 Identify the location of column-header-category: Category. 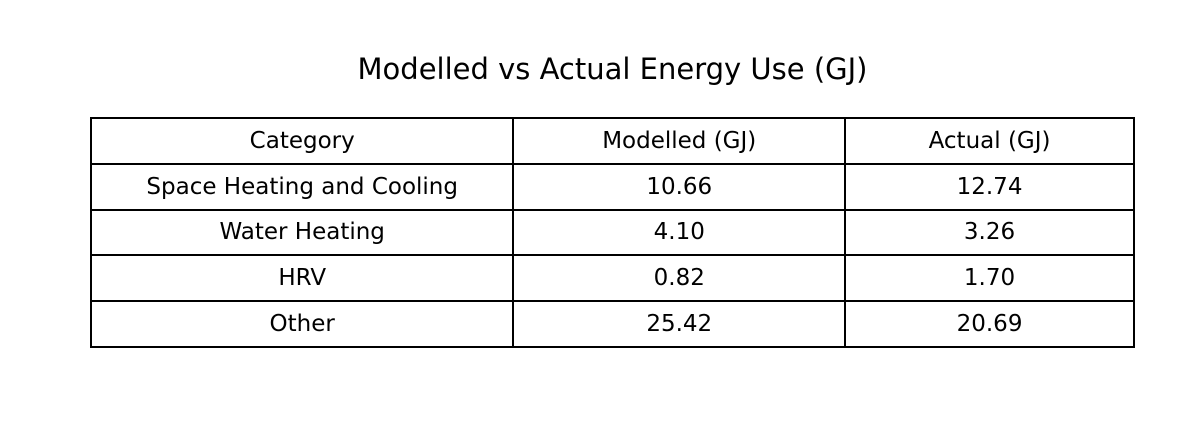
(302, 141).